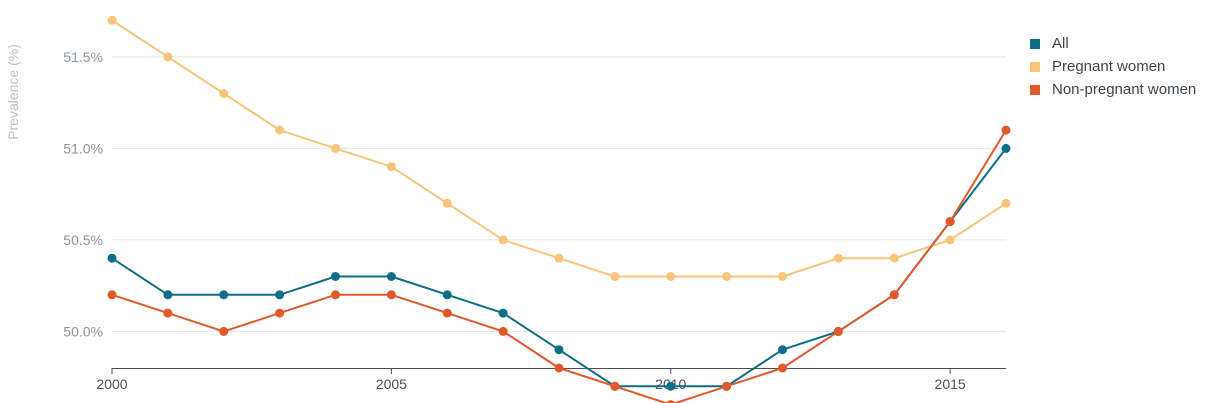 This screenshot has width=1230, height=403. I want to click on legend-item: All, so click(1113, 43).